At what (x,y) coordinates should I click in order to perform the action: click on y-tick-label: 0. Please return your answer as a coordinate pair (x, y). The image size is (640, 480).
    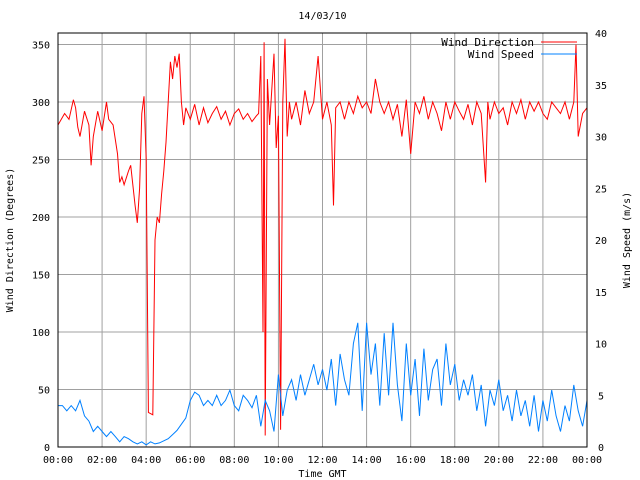
    Looking at the image, I should click on (47, 448).